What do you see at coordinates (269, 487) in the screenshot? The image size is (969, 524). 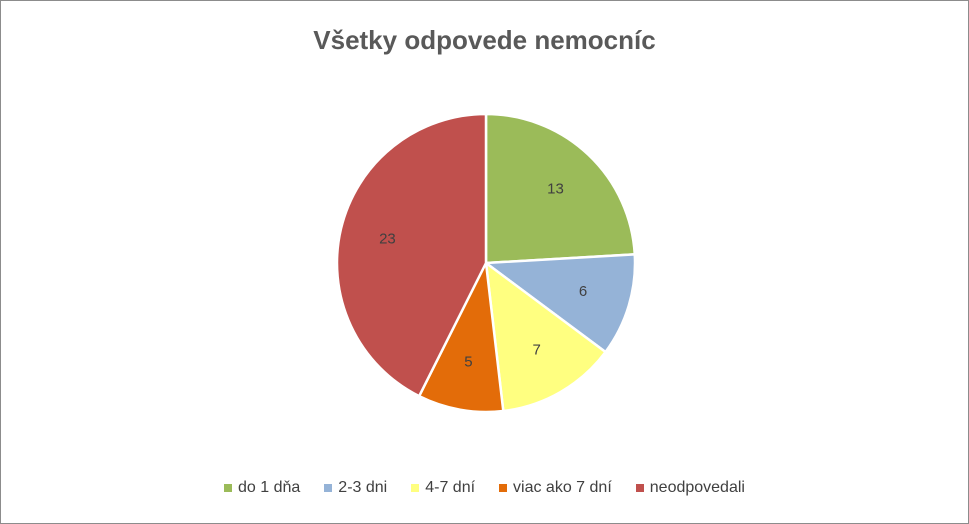 I see `legend-label: do 1 dňa` at bounding box center [269, 487].